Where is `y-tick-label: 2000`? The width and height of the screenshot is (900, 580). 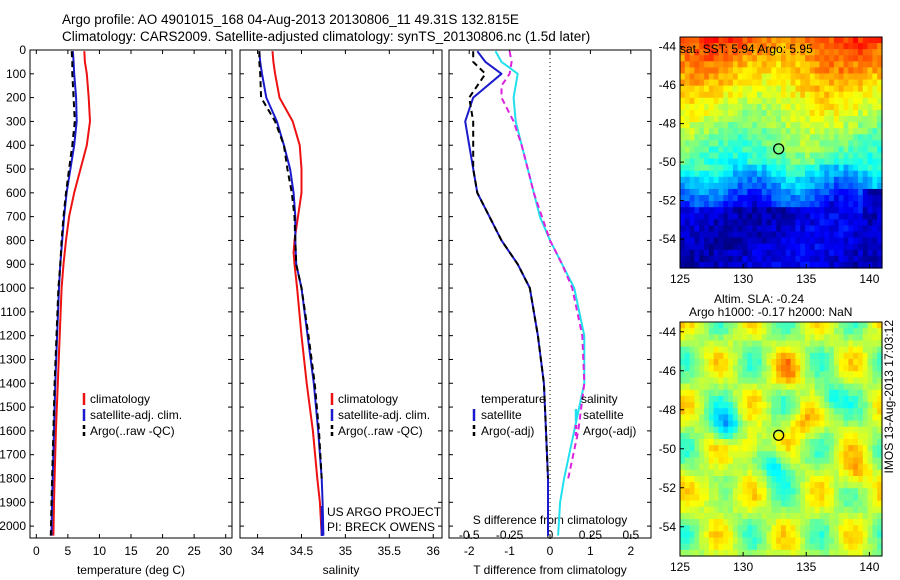
y-tick-label: 2000 is located at coordinates (13, 526).